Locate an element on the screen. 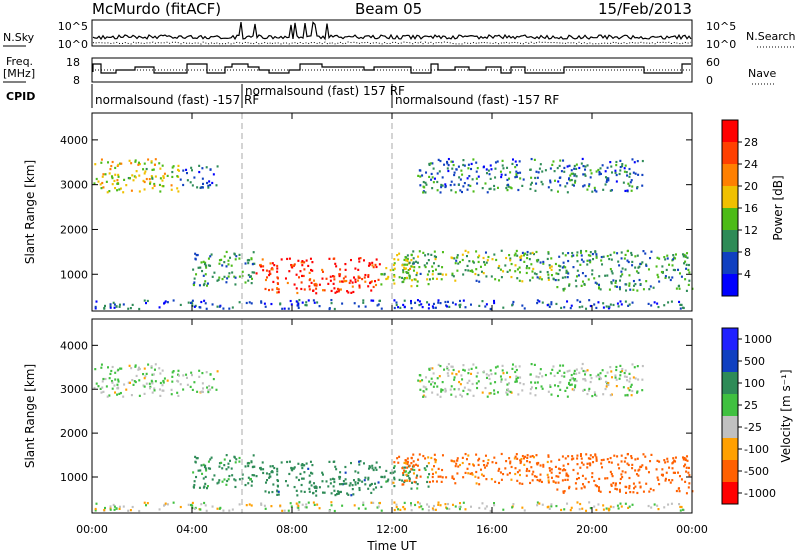 This screenshot has height=554, width=800. colorbar-segment is located at coordinates (730, 197).